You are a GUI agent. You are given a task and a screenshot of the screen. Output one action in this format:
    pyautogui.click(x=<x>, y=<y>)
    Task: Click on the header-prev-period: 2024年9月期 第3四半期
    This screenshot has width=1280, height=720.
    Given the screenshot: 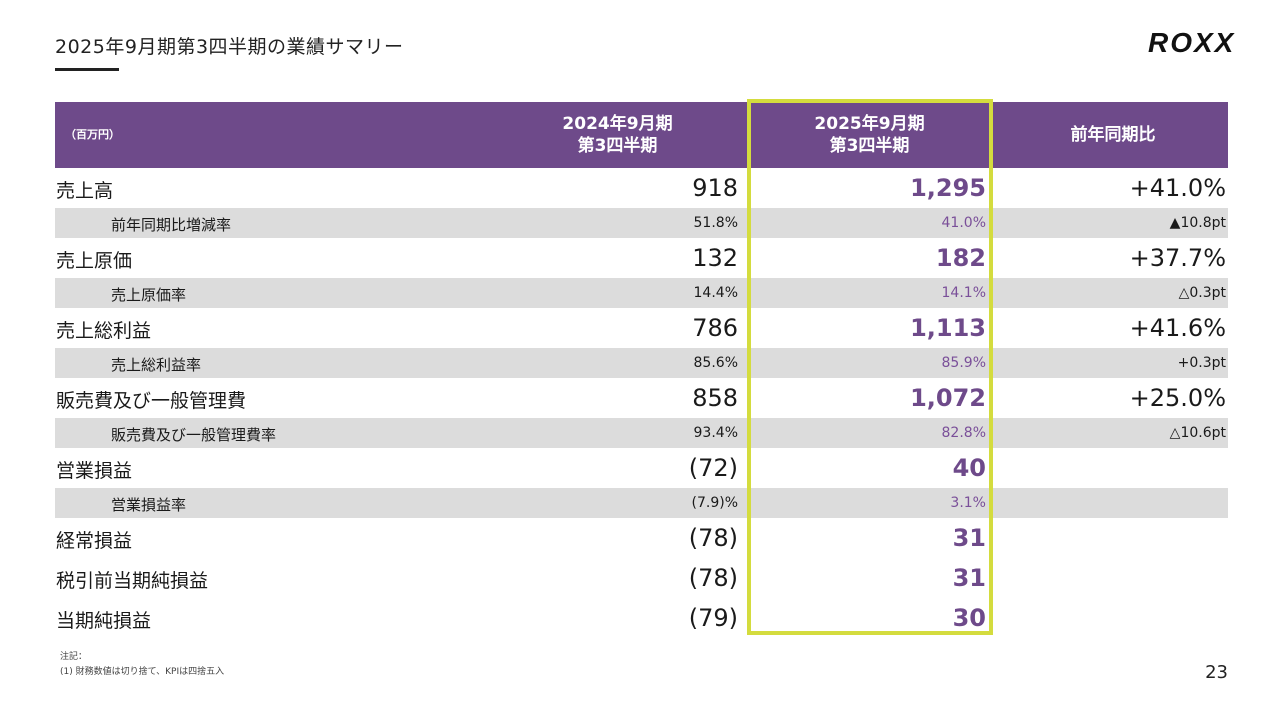 What is the action you would take?
    pyautogui.click(x=617, y=135)
    